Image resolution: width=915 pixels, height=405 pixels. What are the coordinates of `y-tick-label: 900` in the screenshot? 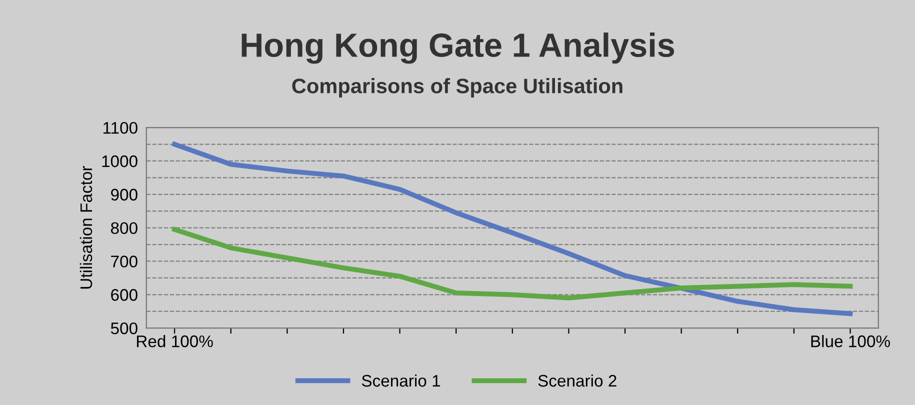 It's located at (124, 194).